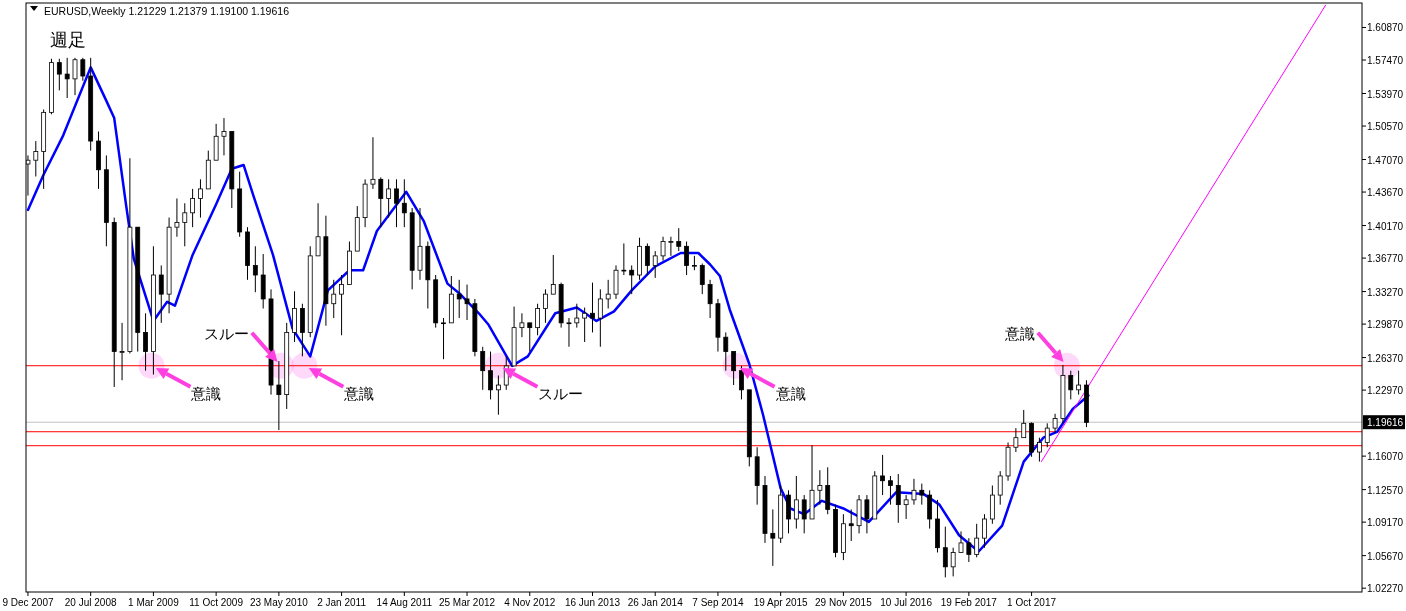 The height and width of the screenshot is (611, 1406). What do you see at coordinates (1385, 325) in the screenshot?
I see `y-tick-label: 1.29870` at bounding box center [1385, 325].